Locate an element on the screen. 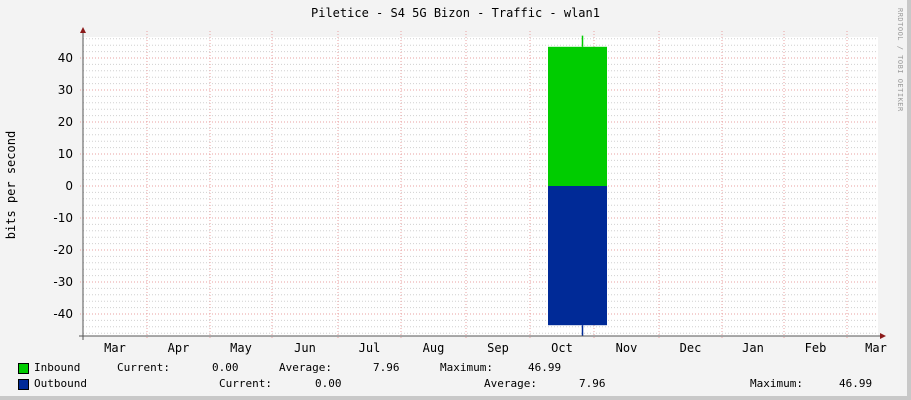 Image resolution: width=911 pixels, height=400 pixels. y-tick-label: -40 is located at coordinates (63, 314).